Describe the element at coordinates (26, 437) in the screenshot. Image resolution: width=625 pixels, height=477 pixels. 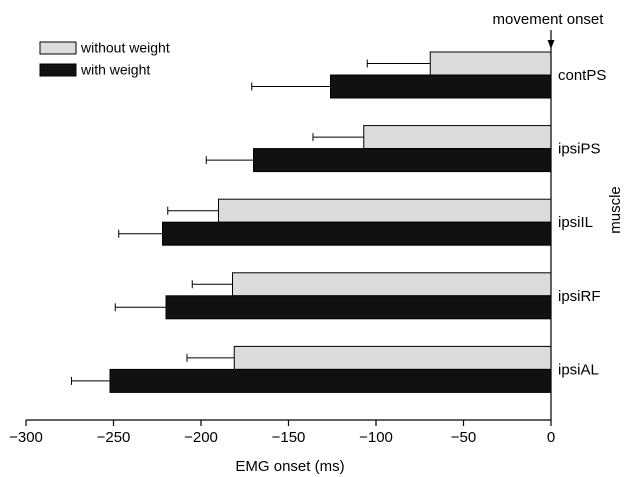
I see `x-tick-label: −300` at that location.